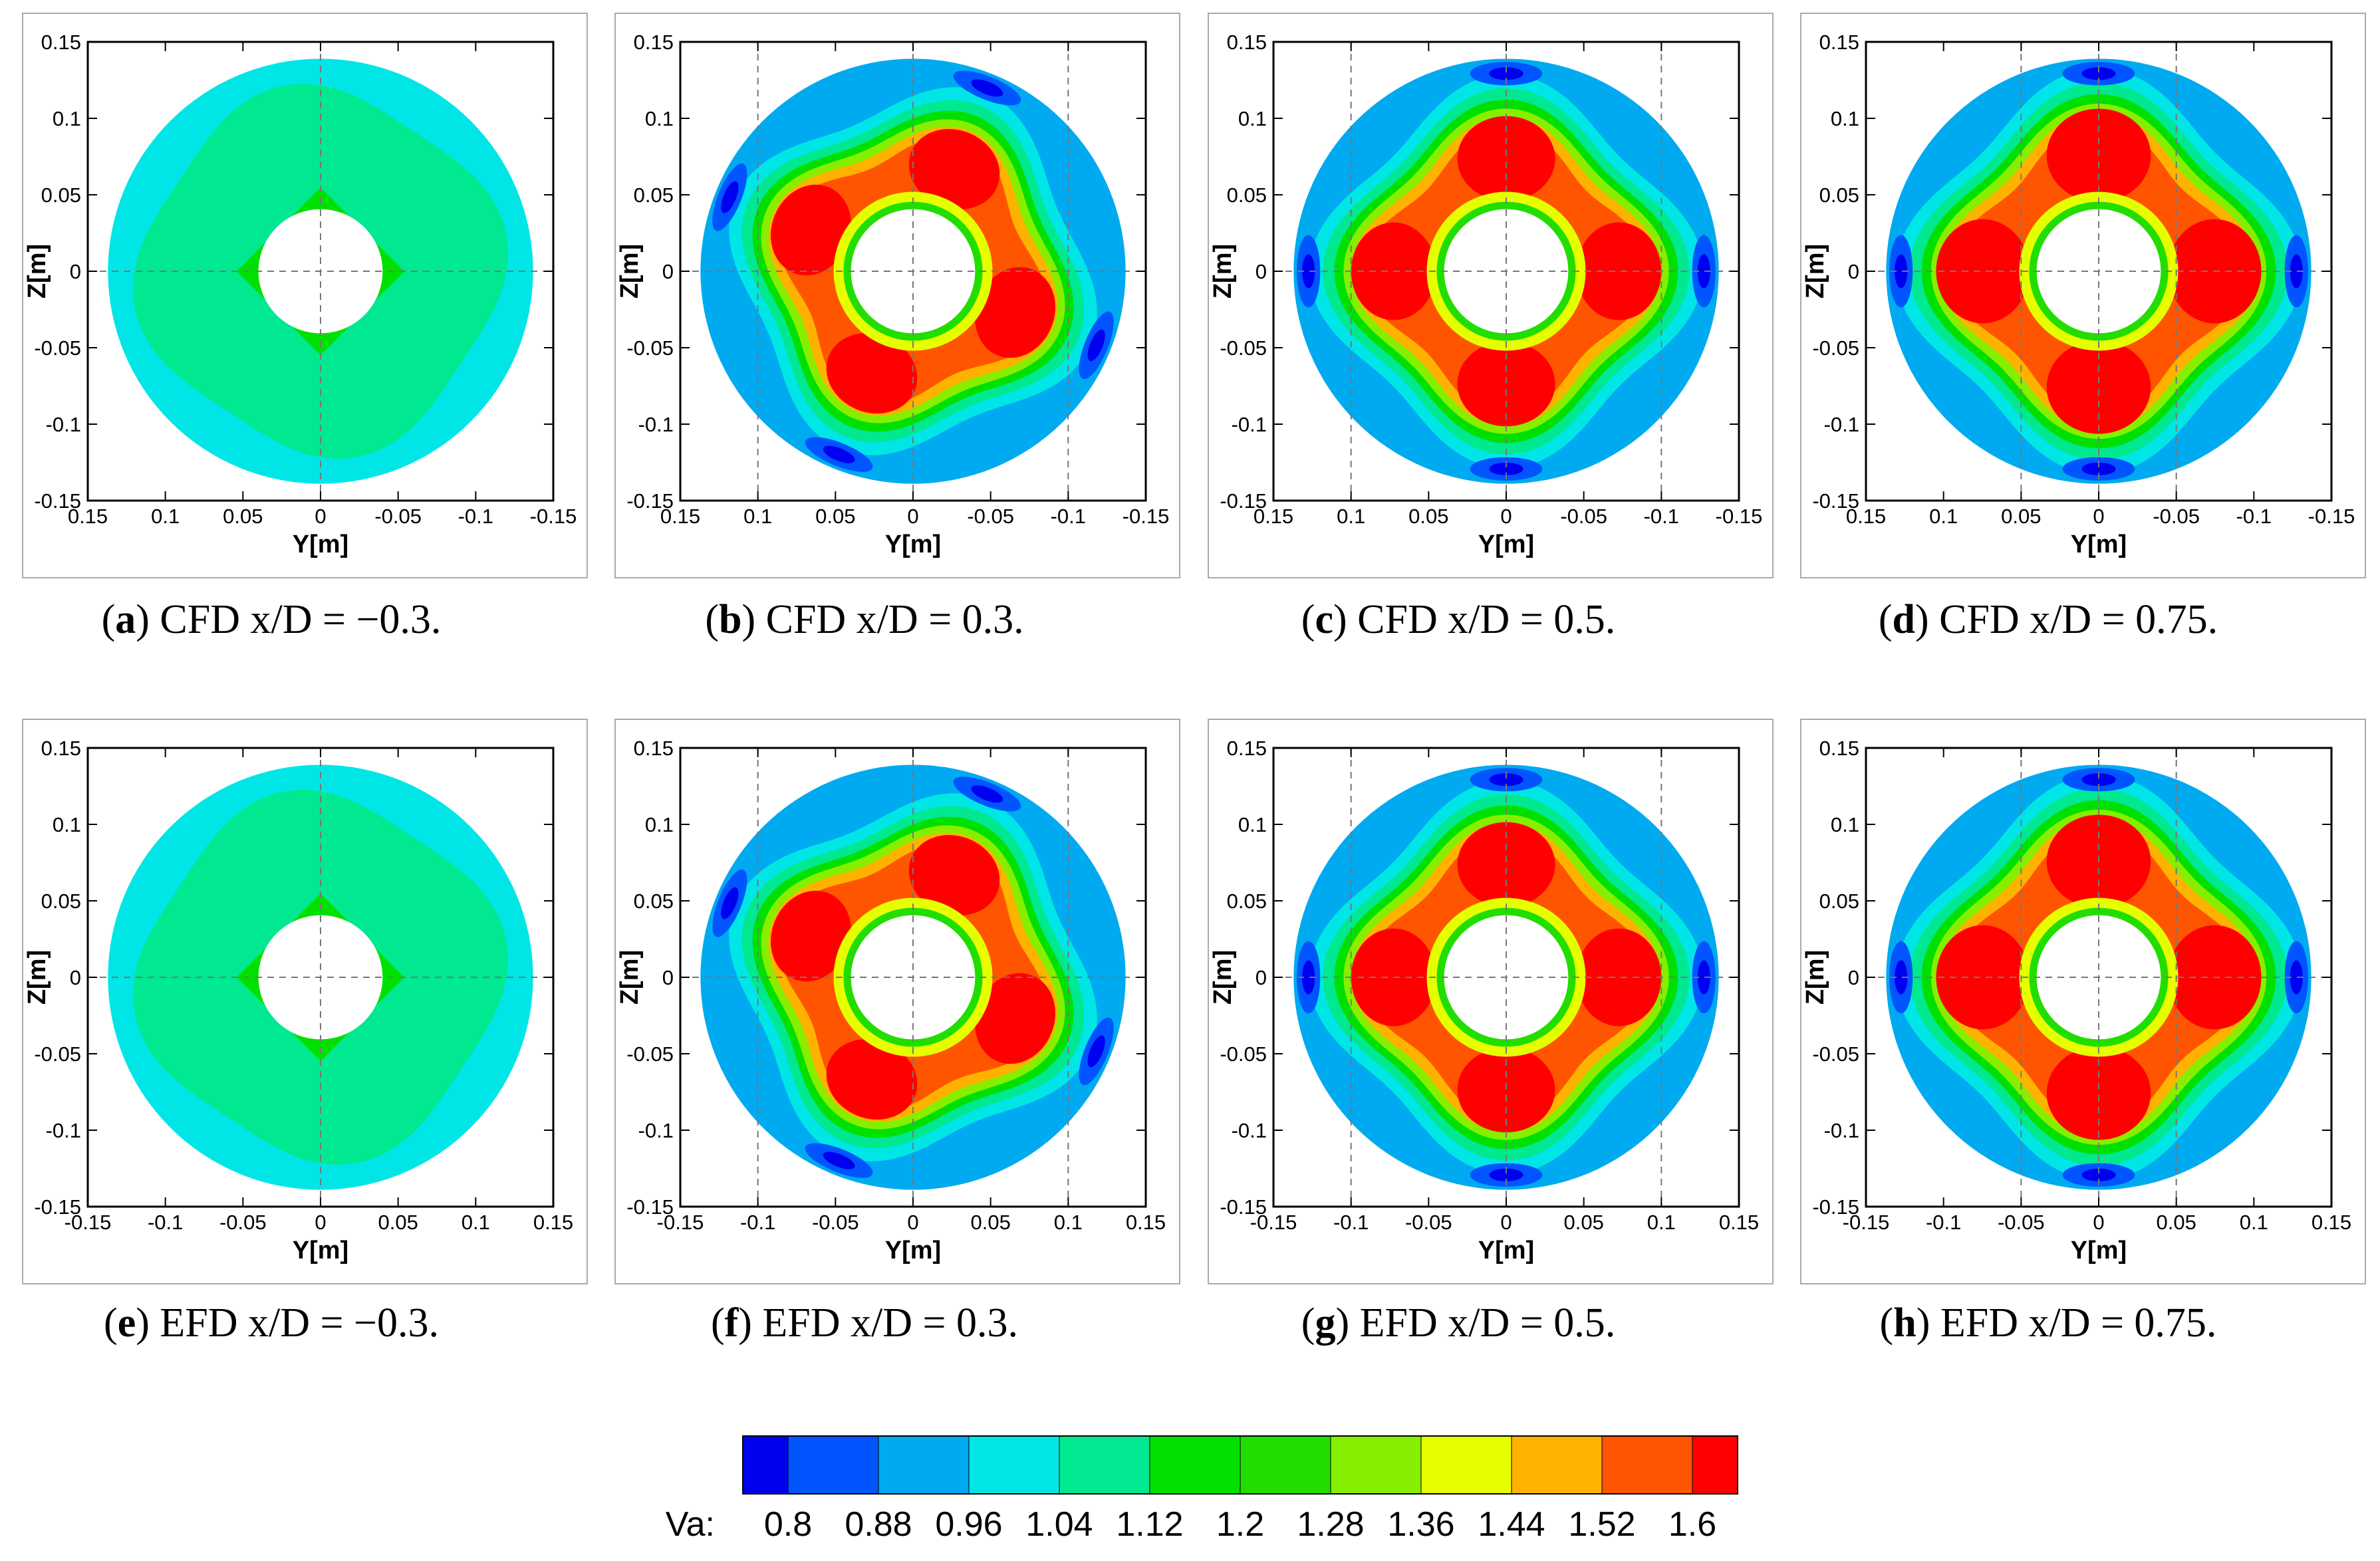  Describe the element at coordinates (125, 619) in the screenshot. I see `caption-letter: a` at that location.